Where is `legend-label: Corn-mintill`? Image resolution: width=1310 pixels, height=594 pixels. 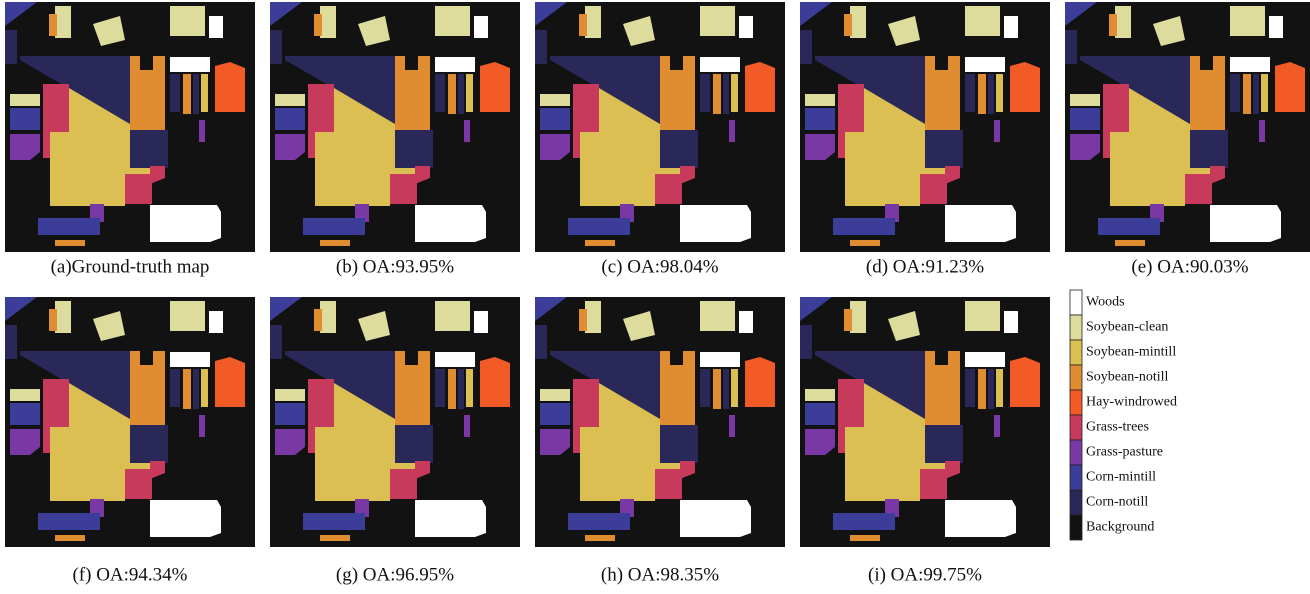 legend-label: Corn-mintill is located at coordinates (1121, 477).